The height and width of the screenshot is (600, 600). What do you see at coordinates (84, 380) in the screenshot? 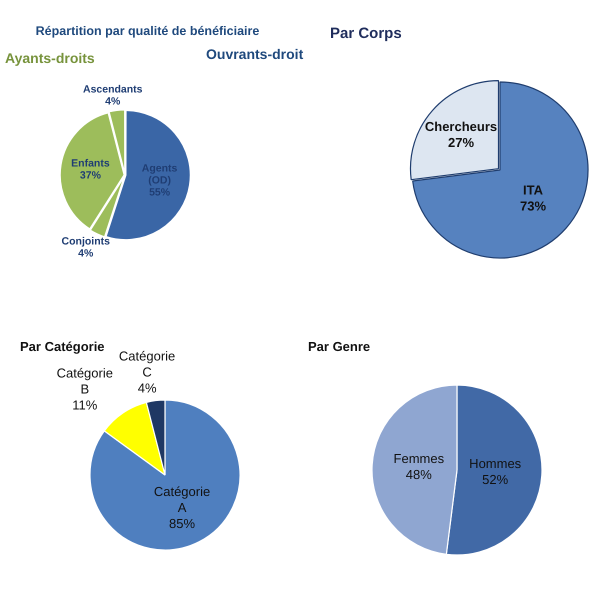
I see `slice-label: Catégorie B` at bounding box center [84, 380].